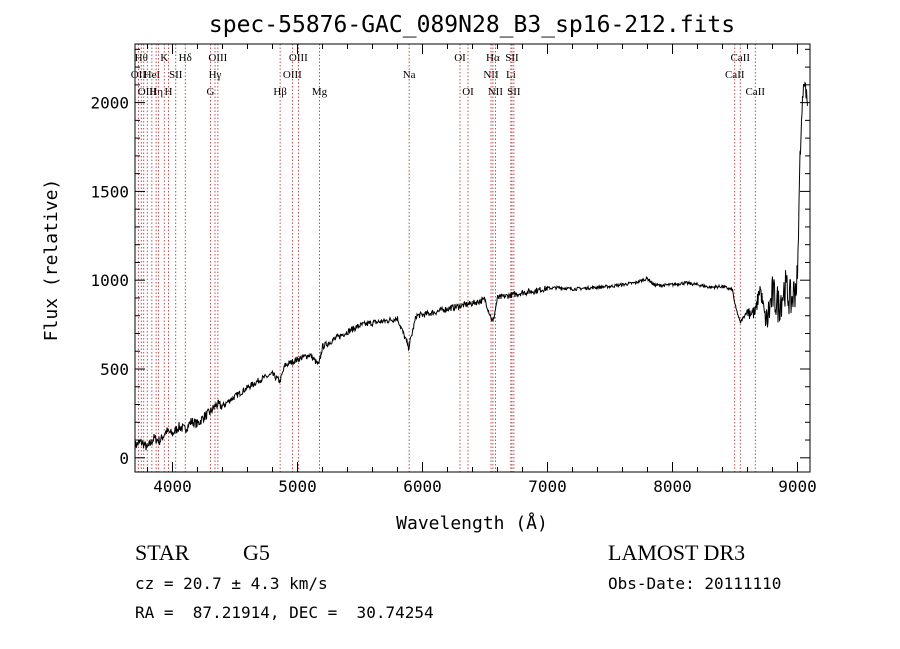  What do you see at coordinates (695, 583) in the screenshot?
I see `observation-date: Obs-Date: 20111110` at bounding box center [695, 583].